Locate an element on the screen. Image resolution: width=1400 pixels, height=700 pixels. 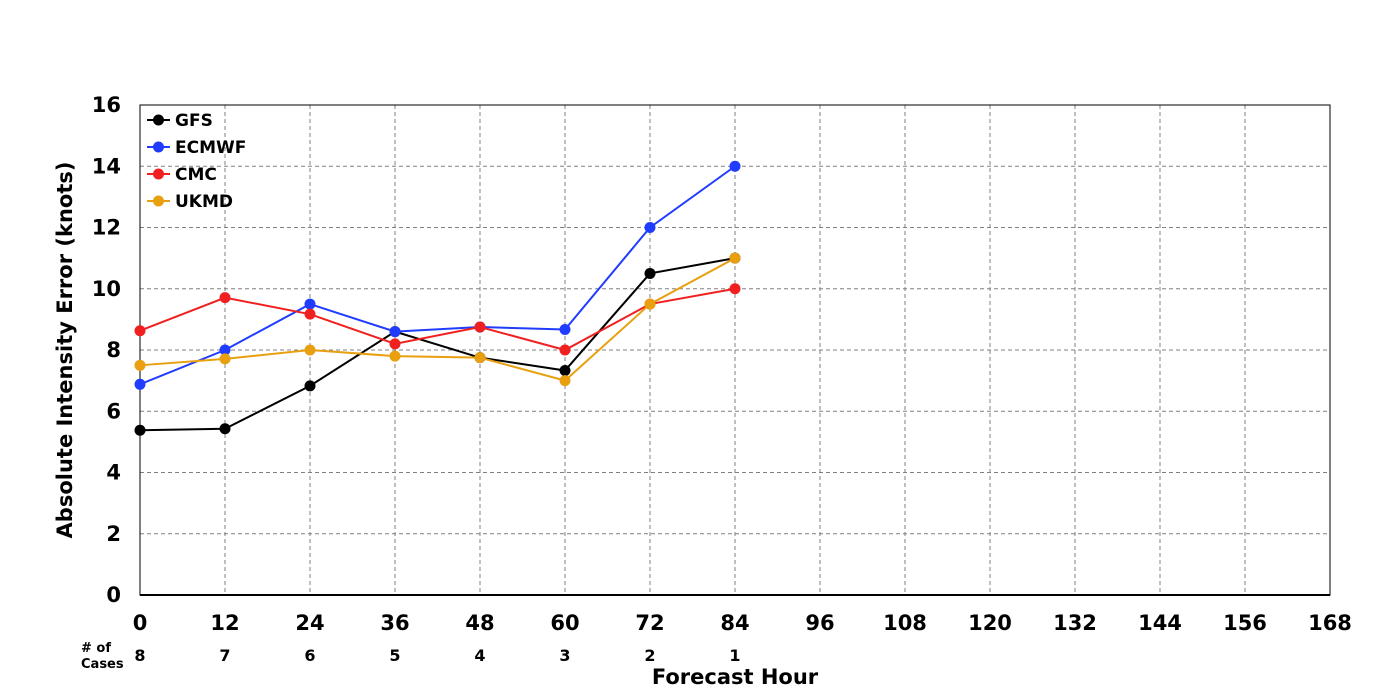
cases-label-line2: Cases is located at coordinates (102, 664).